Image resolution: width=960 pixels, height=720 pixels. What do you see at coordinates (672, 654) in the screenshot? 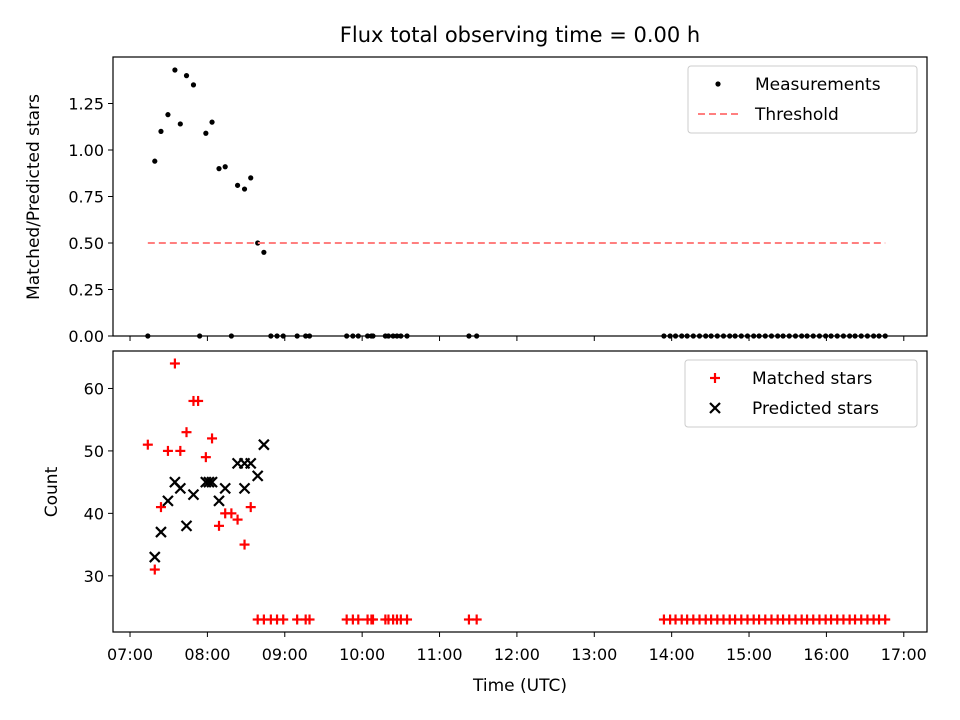
I see `x-tick-label: 14:00` at bounding box center [672, 654].